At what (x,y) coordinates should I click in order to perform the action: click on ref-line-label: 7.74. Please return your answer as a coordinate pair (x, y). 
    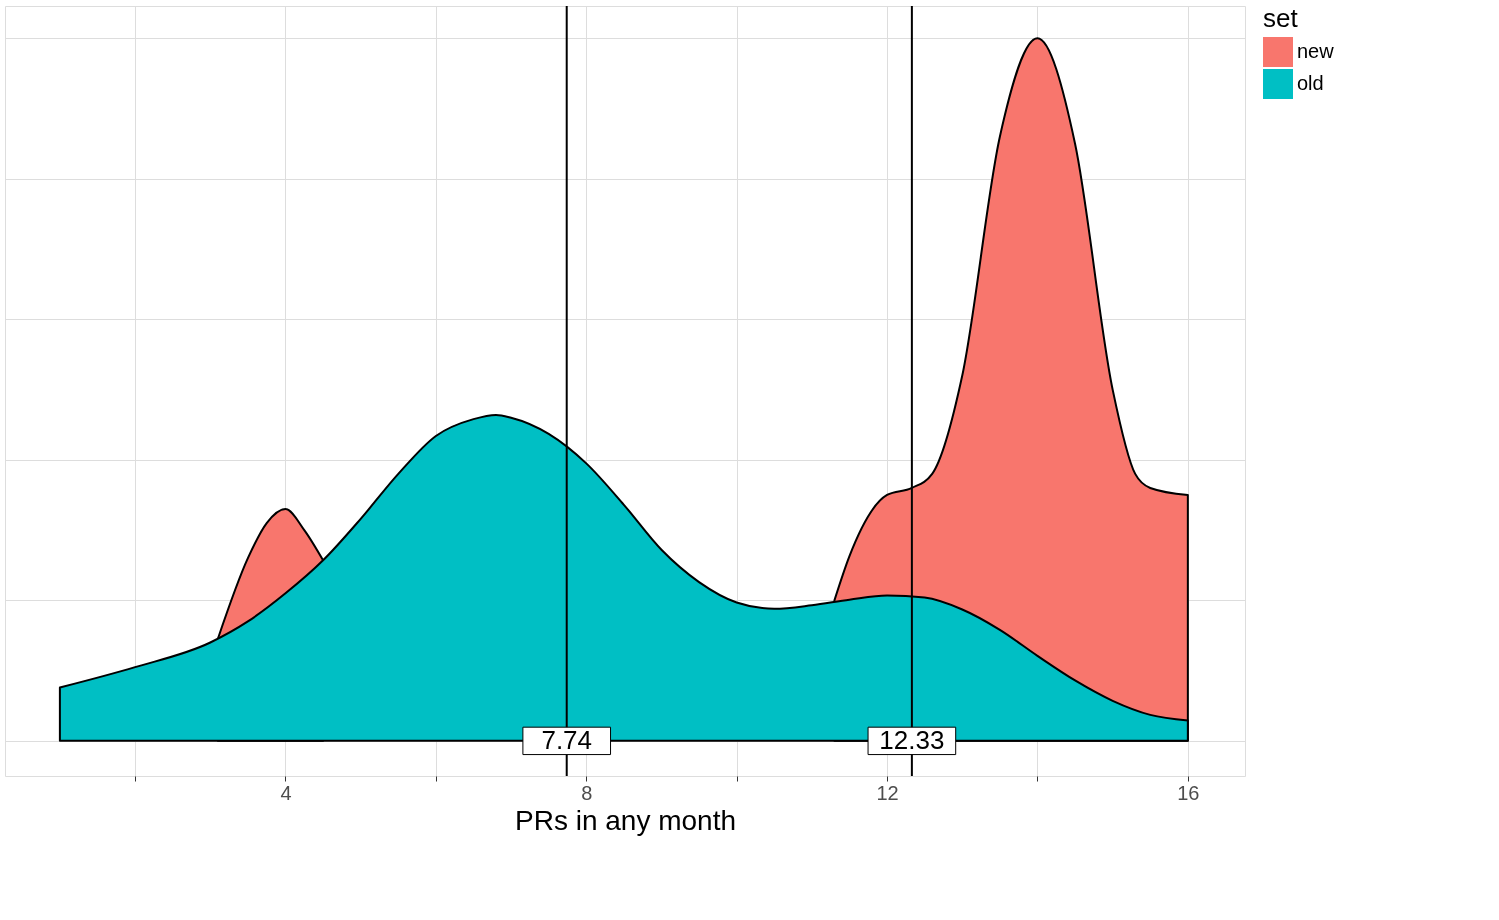
    Looking at the image, I should click on (567, 739).